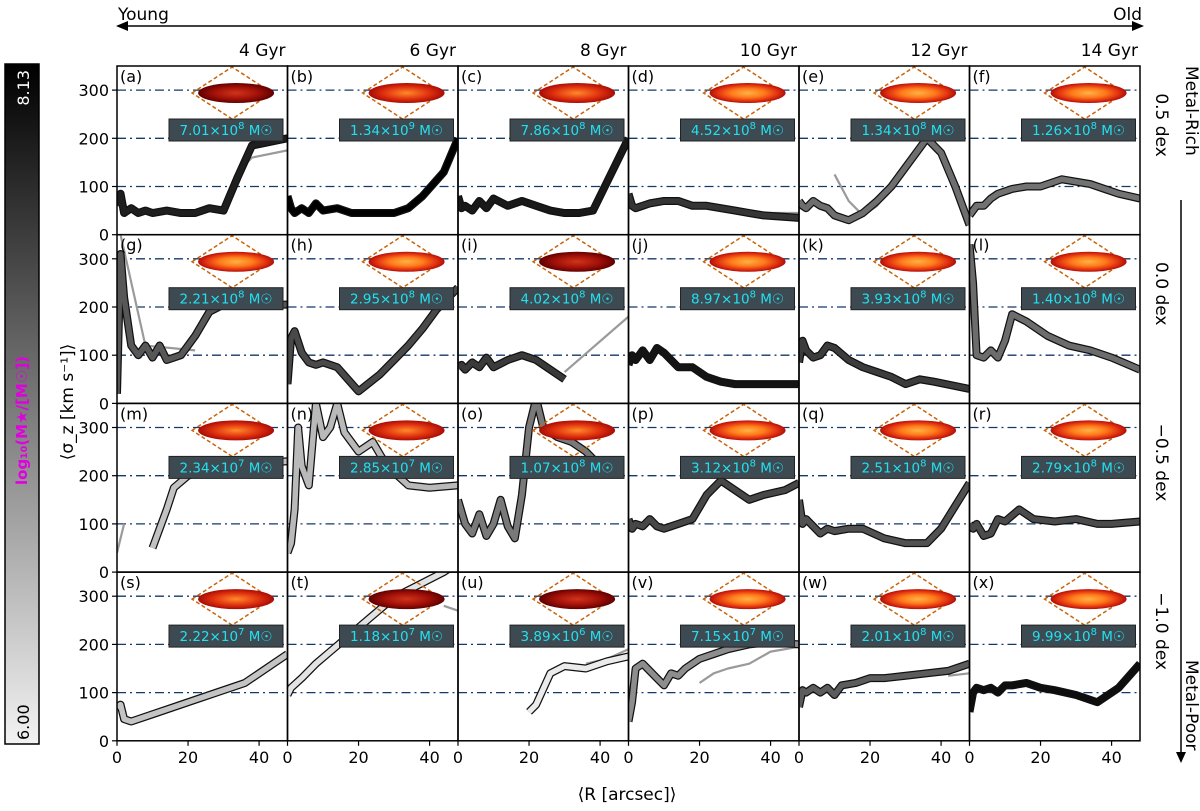 The height and width of the screenshot is (811, 1200). I want to click on column-title: 14 Gyr, so click(1109, 51).